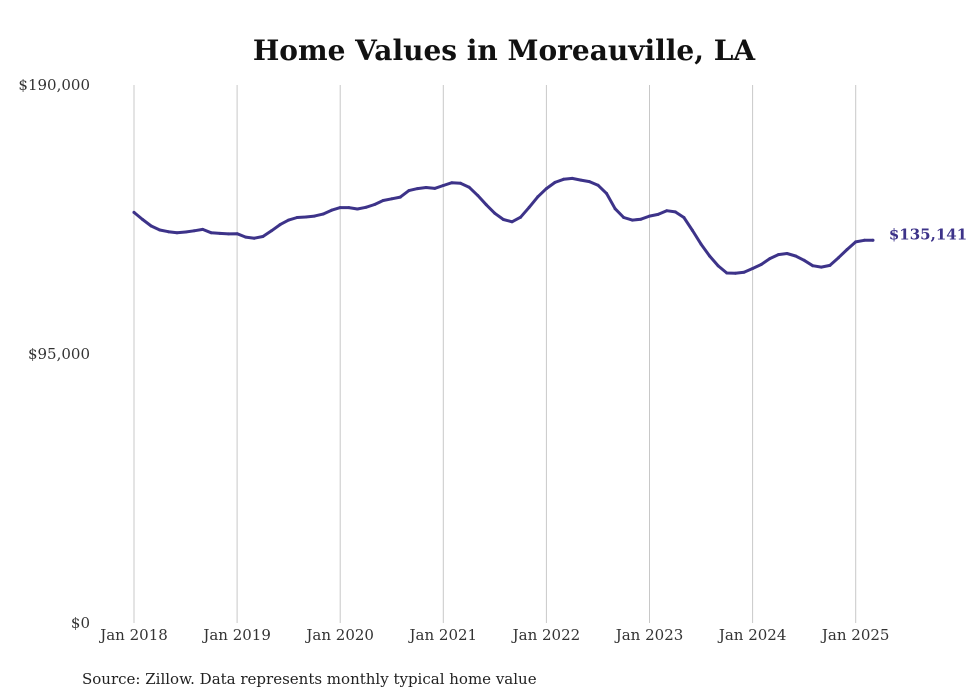  Describe the element at coordinates (928, 234) in the screenshot. I see `latest-value-label: $135,141` at that location.